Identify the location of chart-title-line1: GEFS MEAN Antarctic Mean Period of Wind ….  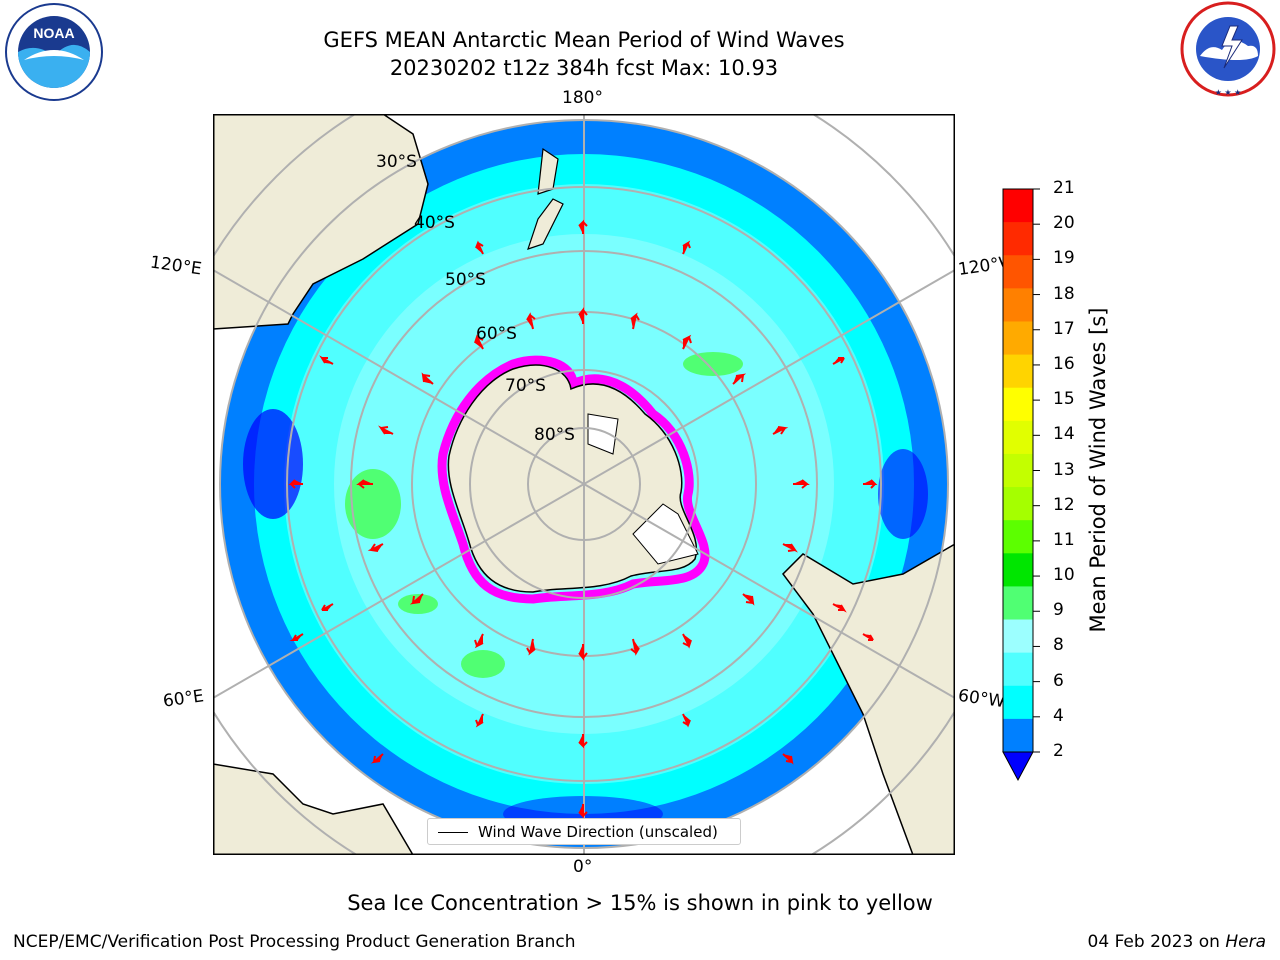
(584, 40).